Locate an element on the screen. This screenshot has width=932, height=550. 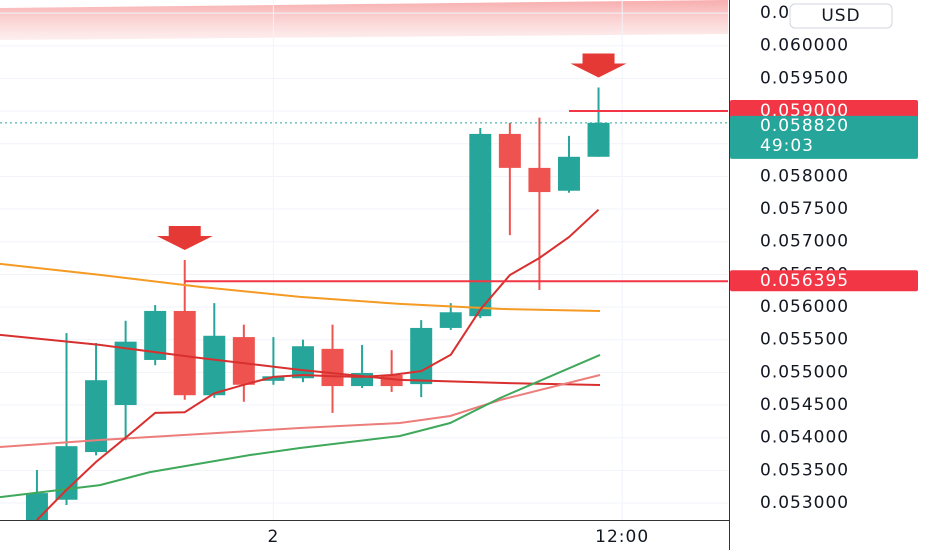
y-tick-label: 0.057500 is located at coordinates (804, 209).